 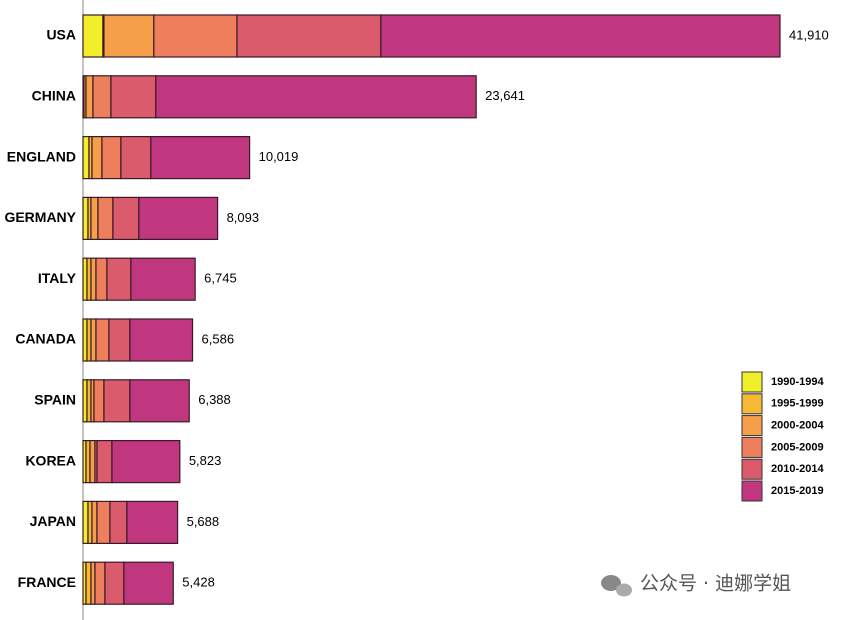 What do you see at coordinates (243, 217) in the screenshot?
I see `total-label: 8,093` at bounding box center [243, 217].